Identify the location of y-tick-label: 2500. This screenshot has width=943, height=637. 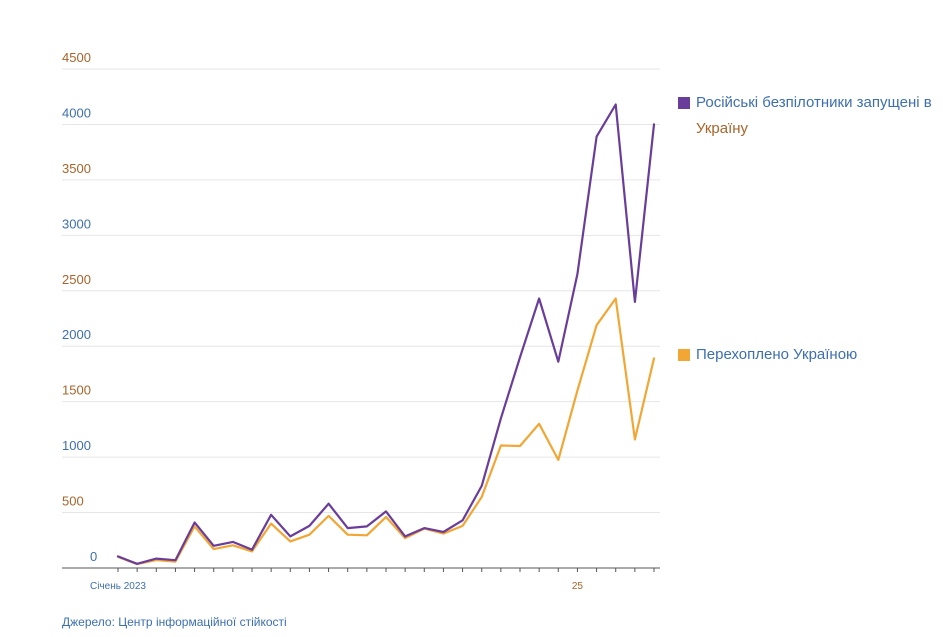
(76, 279).